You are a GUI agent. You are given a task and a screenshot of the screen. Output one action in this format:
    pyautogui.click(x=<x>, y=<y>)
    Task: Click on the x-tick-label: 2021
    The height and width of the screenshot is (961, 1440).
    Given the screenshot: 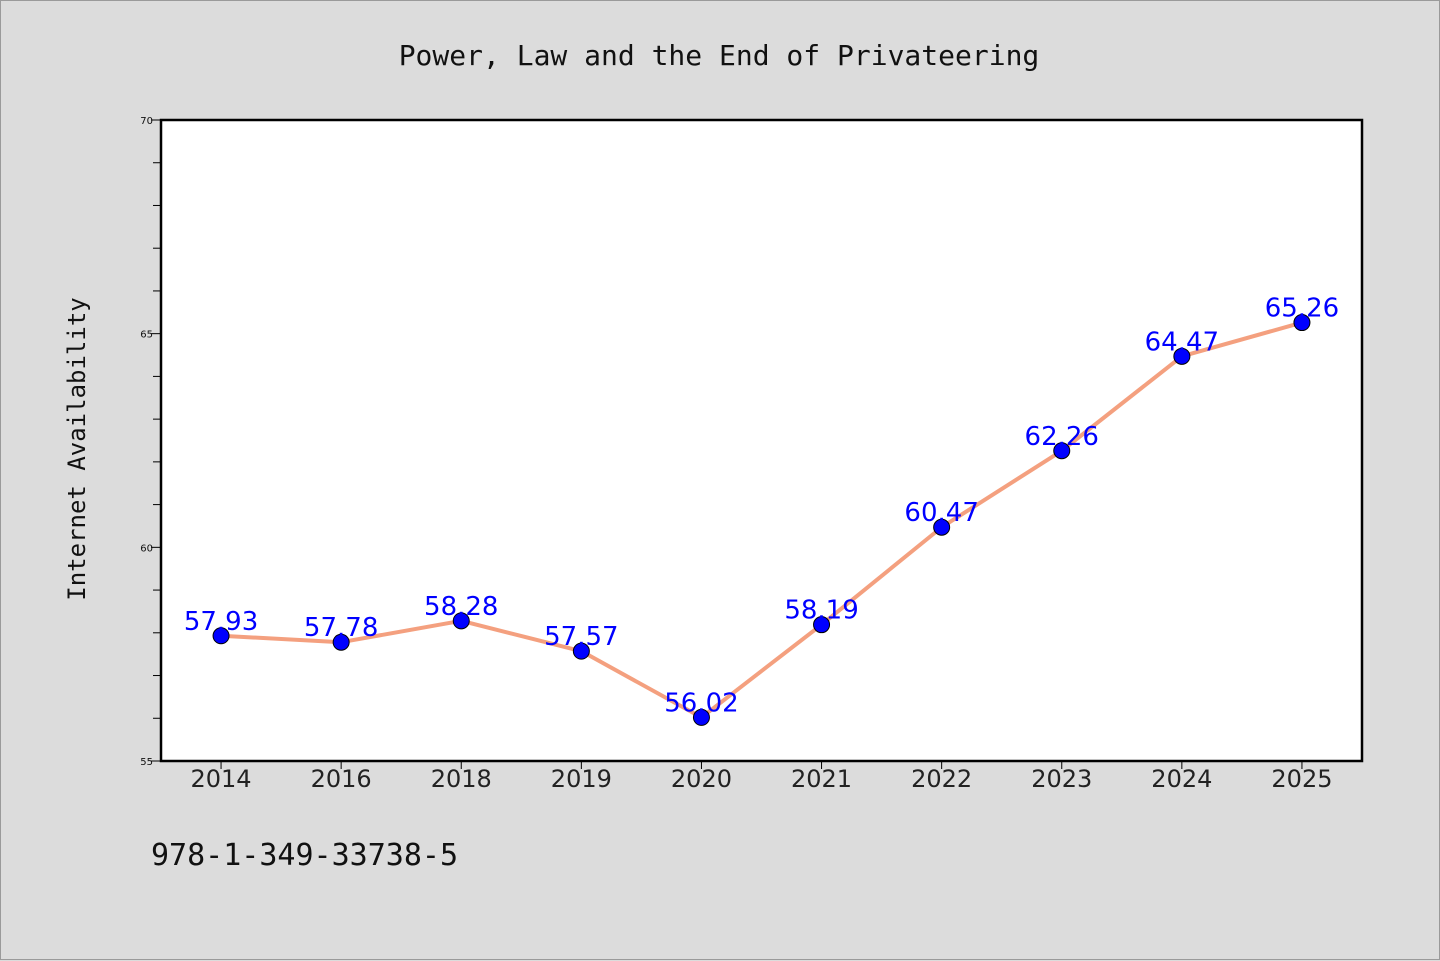 What is the action you would take?
    pyautogui.click(x=821, y=779)
    